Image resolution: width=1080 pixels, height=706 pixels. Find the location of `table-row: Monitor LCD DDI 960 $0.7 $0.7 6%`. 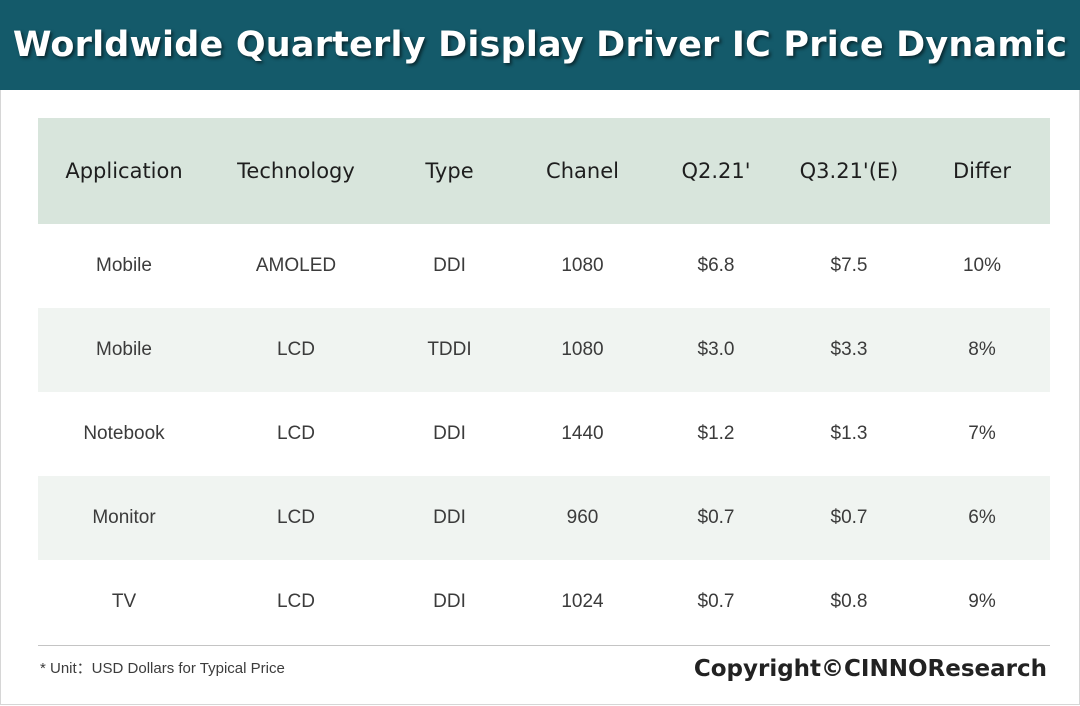

table-row: Monitor LCD DDI 960 $0.7 $0.7 6% is located at coordinates (544, 518).